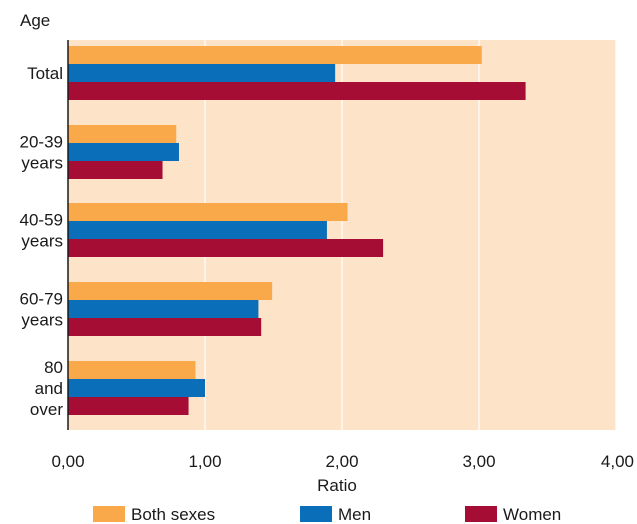  I want to click on category-label: Total, so click(45, 73).